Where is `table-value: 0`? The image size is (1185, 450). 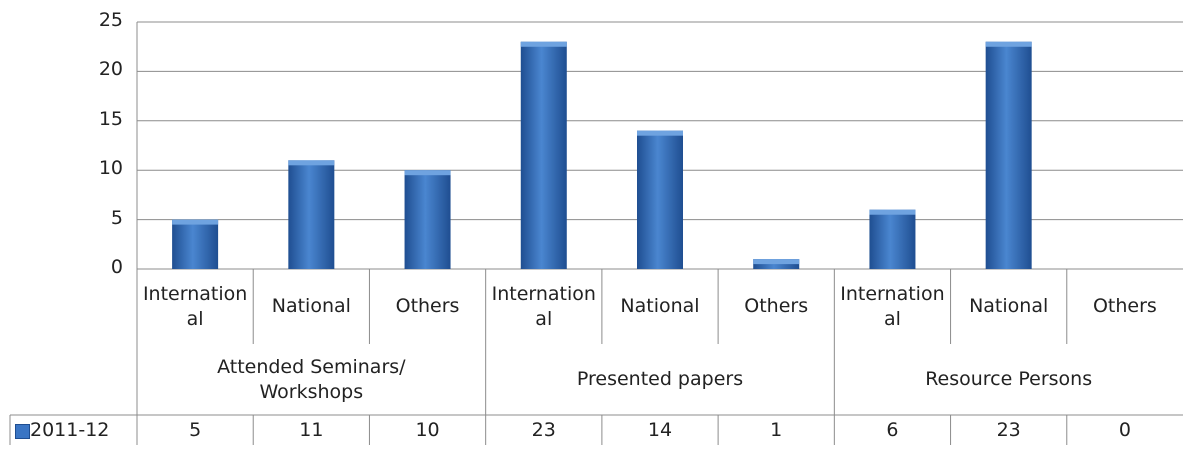 table-value: 0 is located at coordinates (1124, 430).